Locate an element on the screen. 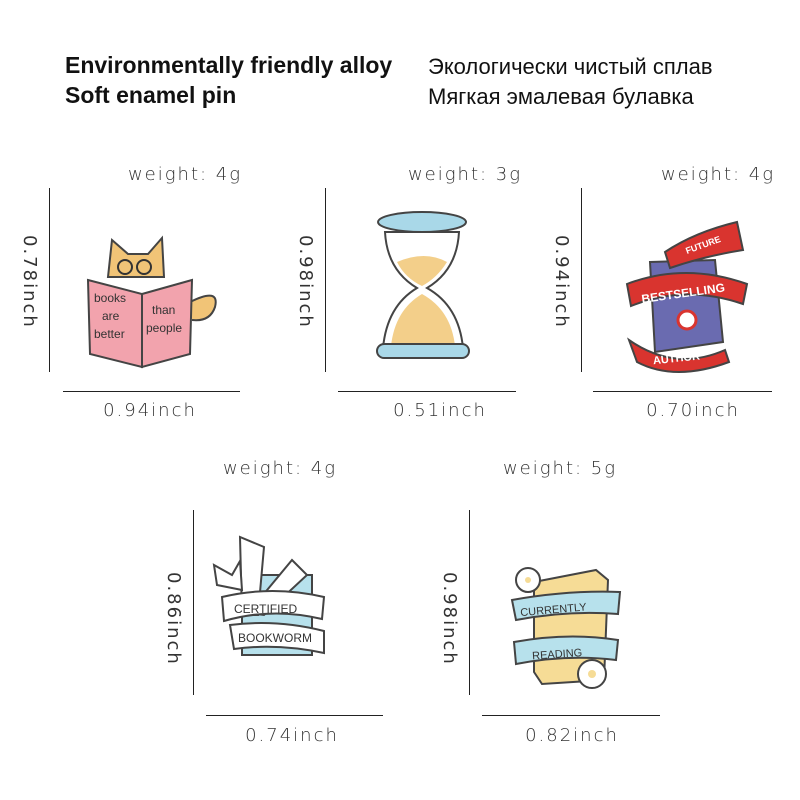 Image resolution: width=800 pixels, height=800 pixels. certified-bookworm-pin-image: CERTIFIED BOOKWORM is located at coordinates (269, 595).